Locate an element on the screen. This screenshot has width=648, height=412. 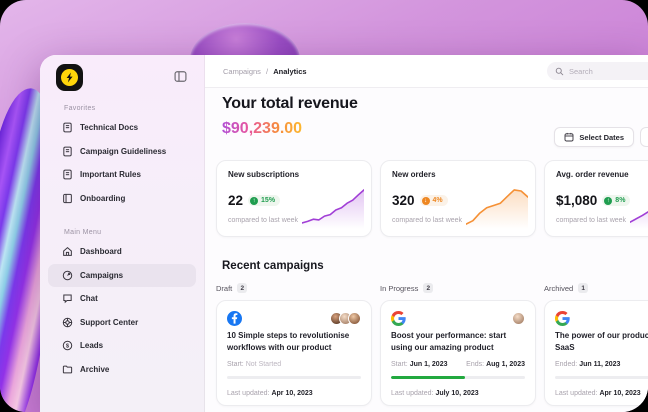
last-updated: Last updated: July 10, 2023 is located at coordinates (435, 393).